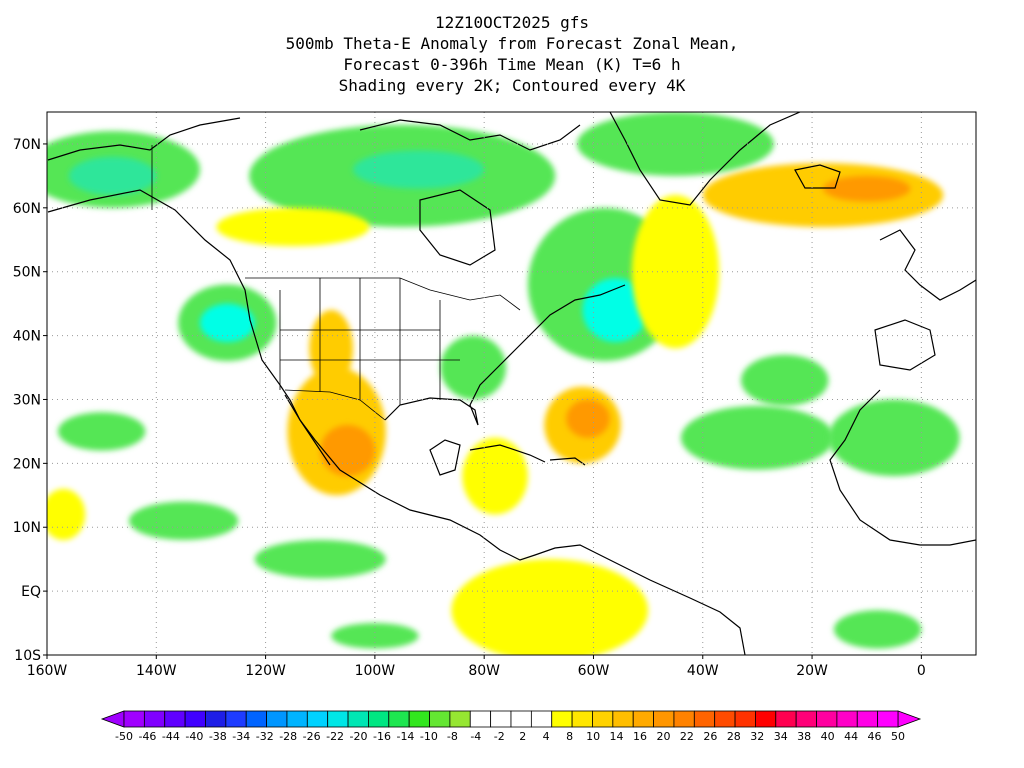 This screenshot has width=1024, height=768. I want to click on anomaly-alaska-cold-core, so click(112, 176).